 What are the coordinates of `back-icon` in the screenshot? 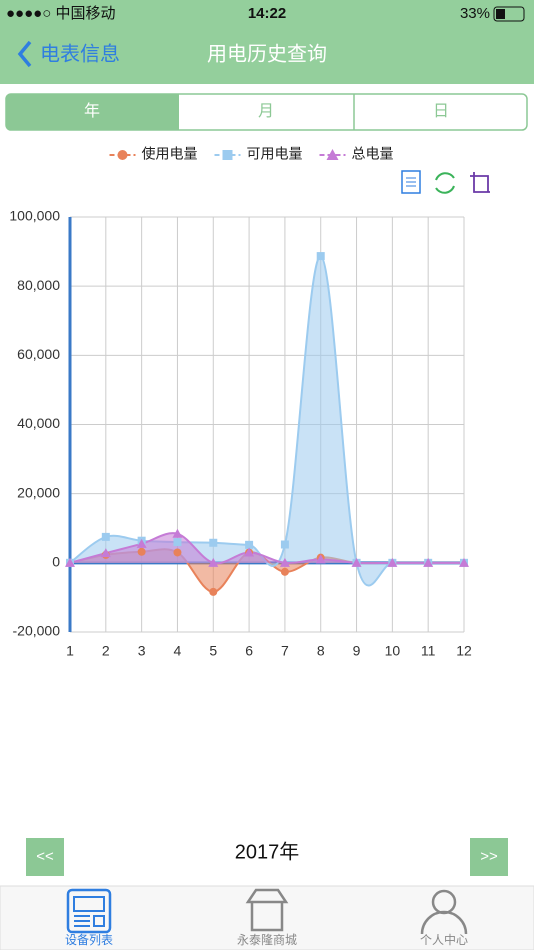 It's located at (24, 54).